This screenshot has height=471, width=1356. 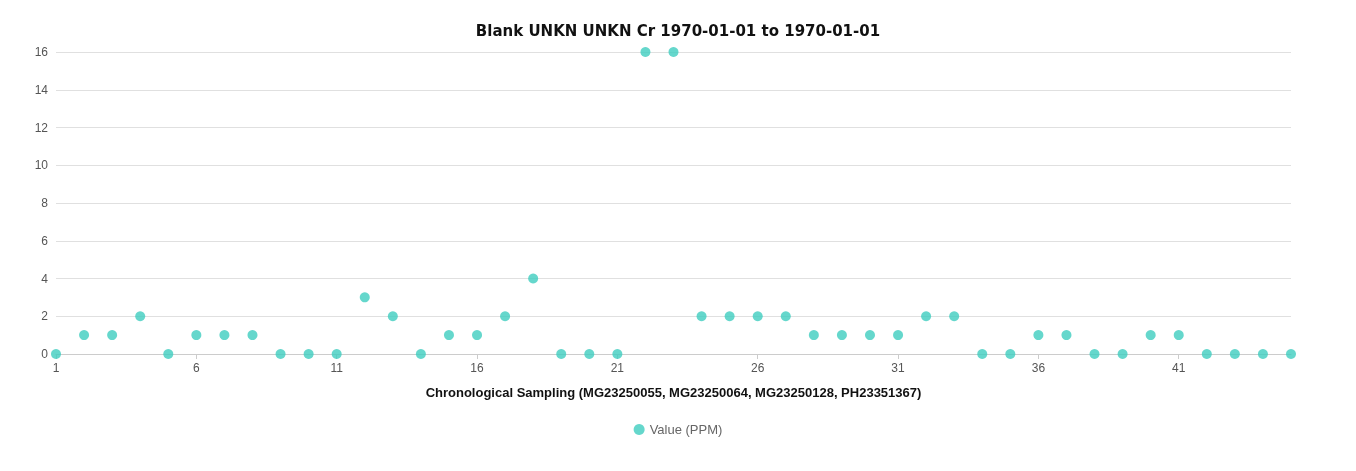 I want to click on y-tick-label: 14, so click(x=41, y=89).